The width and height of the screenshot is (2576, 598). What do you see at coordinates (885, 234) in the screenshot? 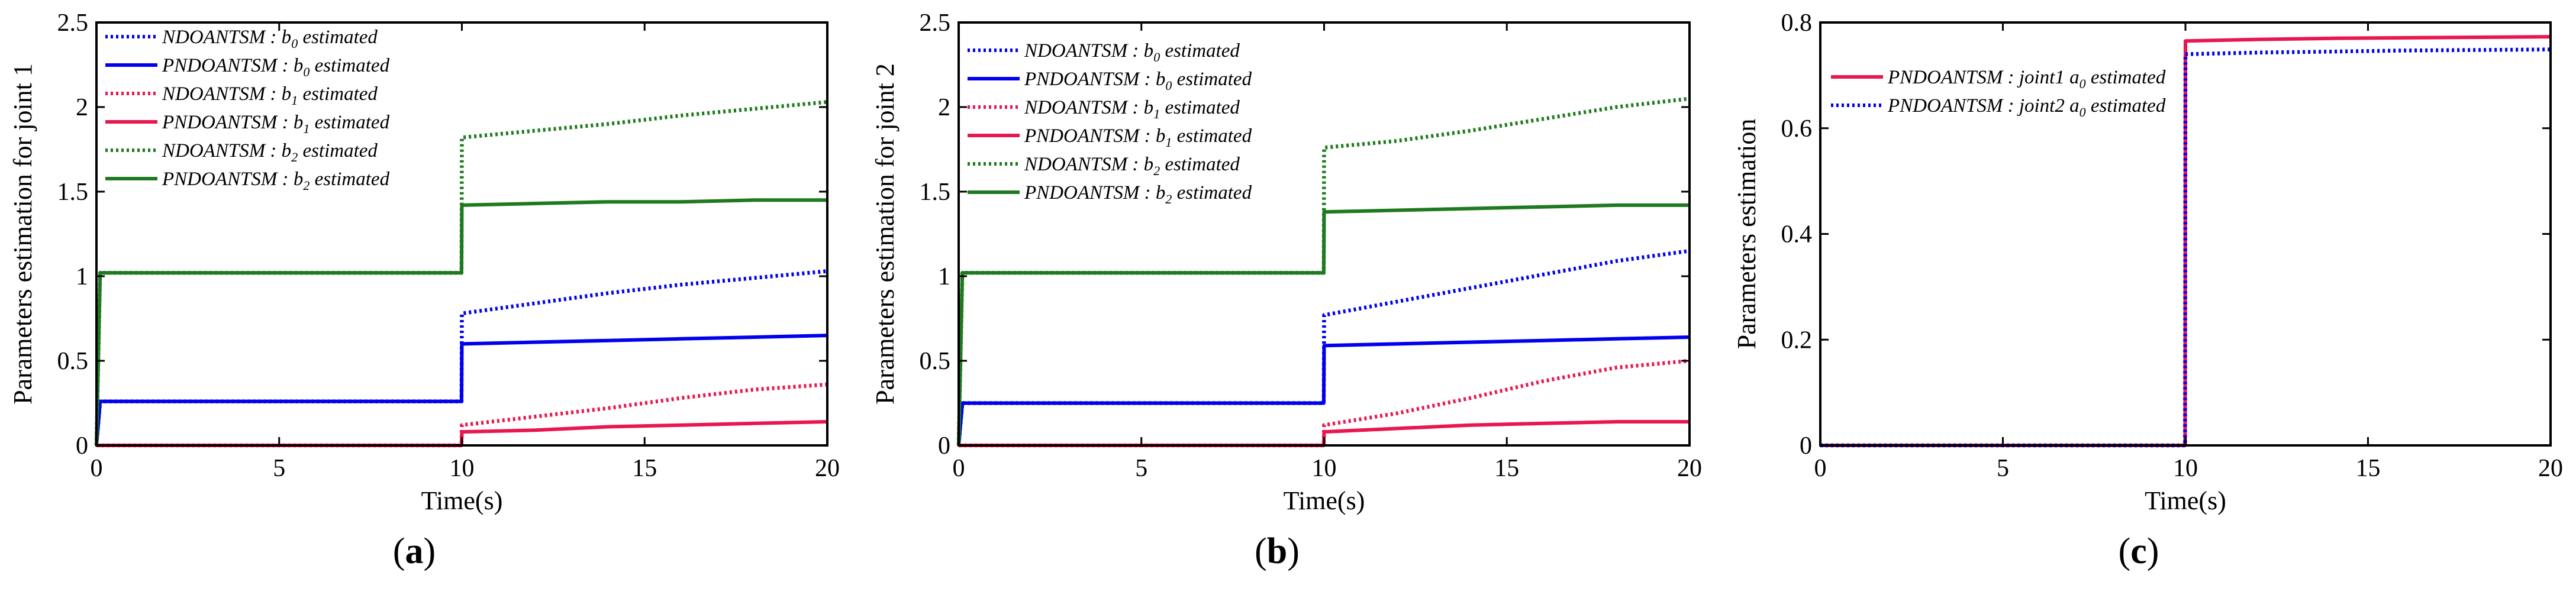
I see `y-axis-label: Parameters estimation for joint 2` at bounding box center [885, 234].